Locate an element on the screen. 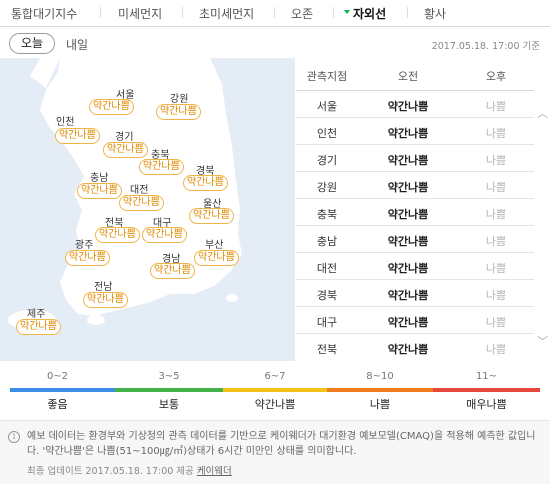  region-label-jeju: 제주 is located at coordinates (36, 314).